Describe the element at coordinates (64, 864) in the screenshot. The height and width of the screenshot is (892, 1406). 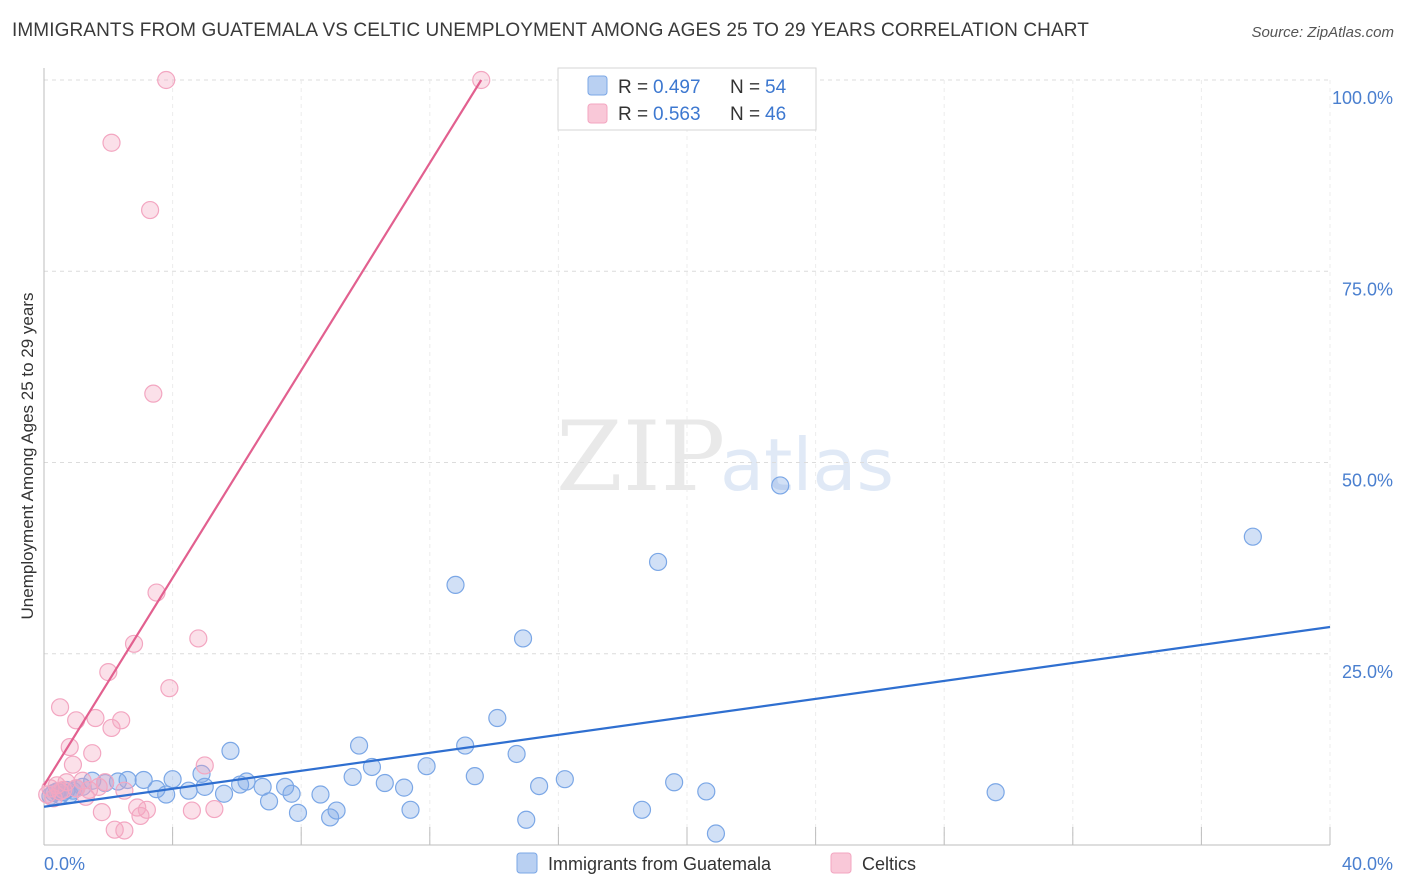
I see `x-tick-label: 0.0%` at that location.